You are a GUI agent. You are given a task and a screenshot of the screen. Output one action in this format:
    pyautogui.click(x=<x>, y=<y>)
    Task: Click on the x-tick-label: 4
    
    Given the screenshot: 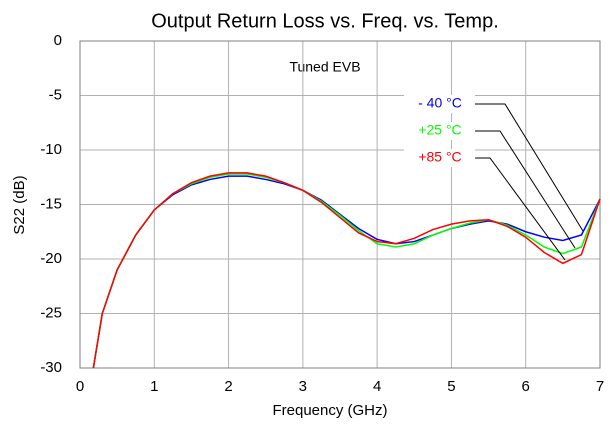 What is the action you would take?
    pyautogui.click(x=377, y=386)
    